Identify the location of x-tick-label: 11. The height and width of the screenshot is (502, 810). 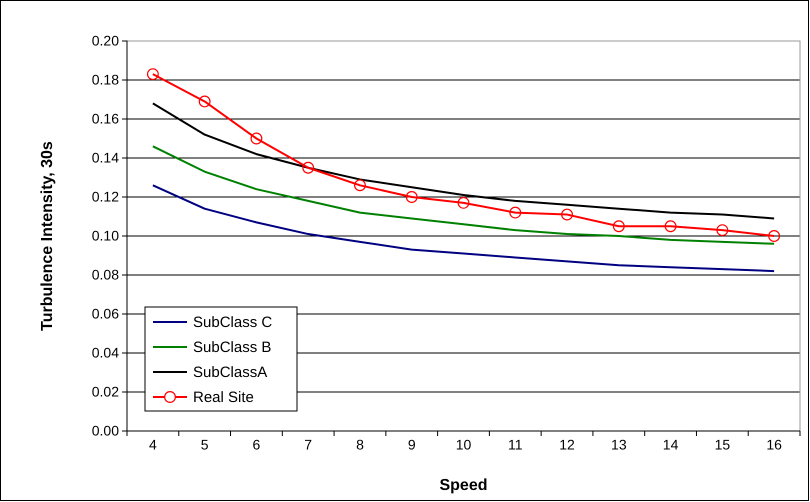
(515, 444).